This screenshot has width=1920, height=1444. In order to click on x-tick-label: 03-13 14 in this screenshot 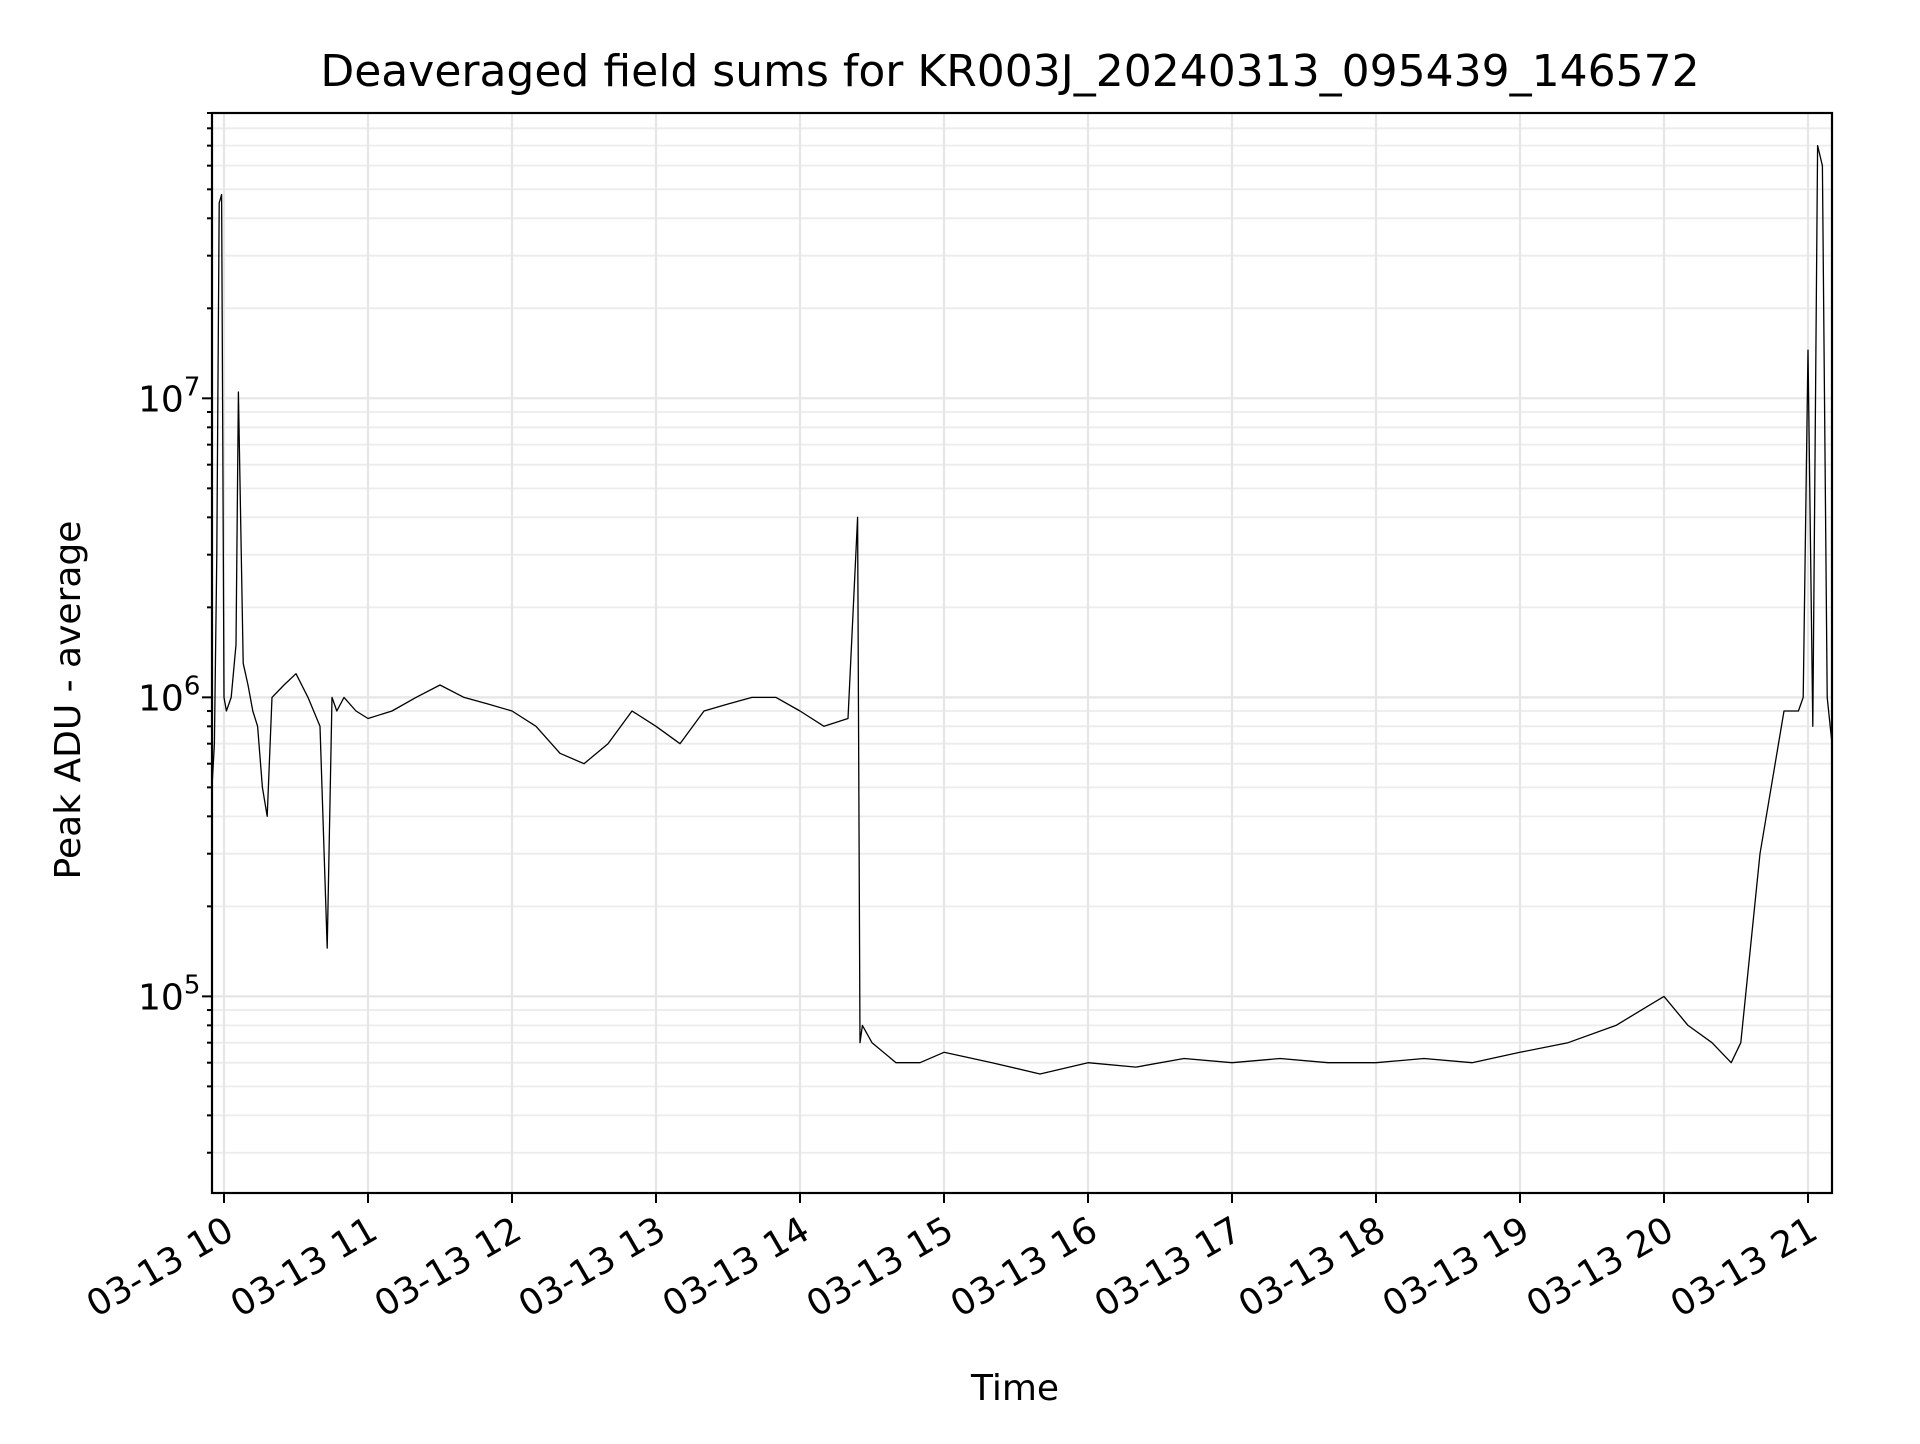, I will do `click(736, 1267)`.